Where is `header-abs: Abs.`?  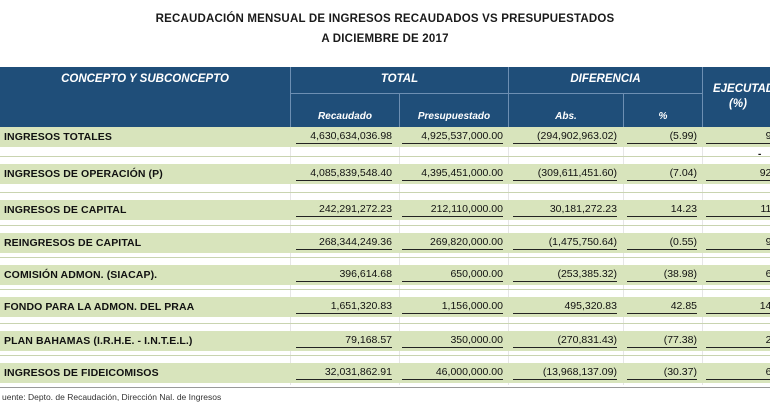 header-abs: Abs. is located at coordinates (566, 116).